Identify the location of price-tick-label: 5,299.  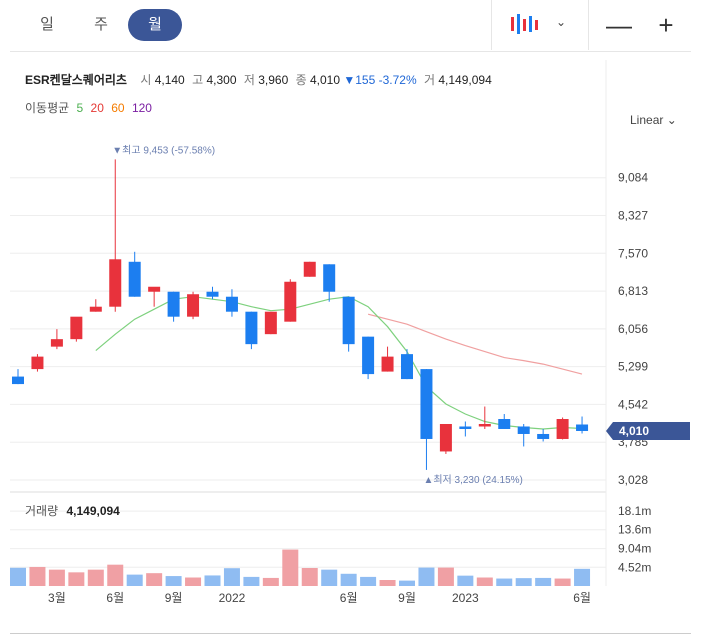
(633, 367).